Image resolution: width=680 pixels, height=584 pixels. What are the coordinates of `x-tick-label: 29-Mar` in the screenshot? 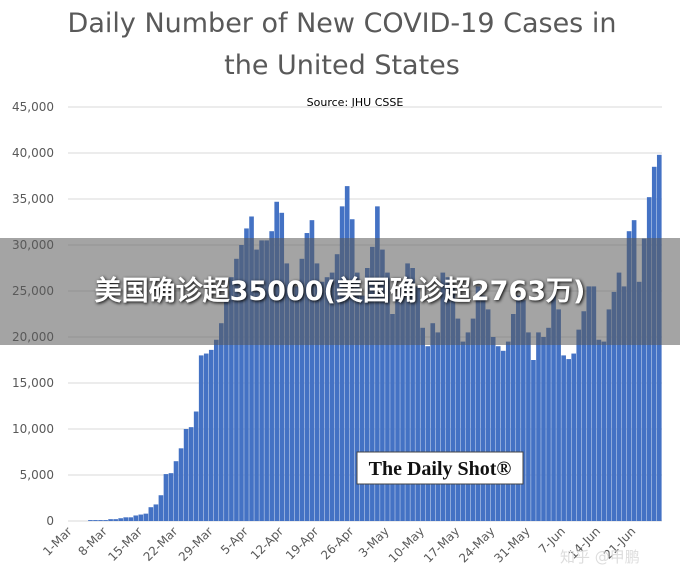 It's located at (196, 544).